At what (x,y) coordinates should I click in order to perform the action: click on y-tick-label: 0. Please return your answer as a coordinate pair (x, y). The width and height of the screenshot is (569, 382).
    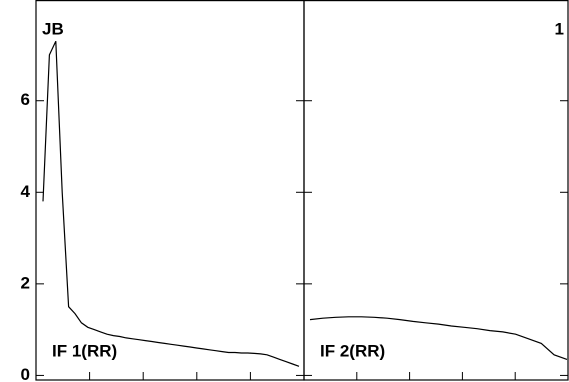
    Looking at the image, I should click on (25, 373).